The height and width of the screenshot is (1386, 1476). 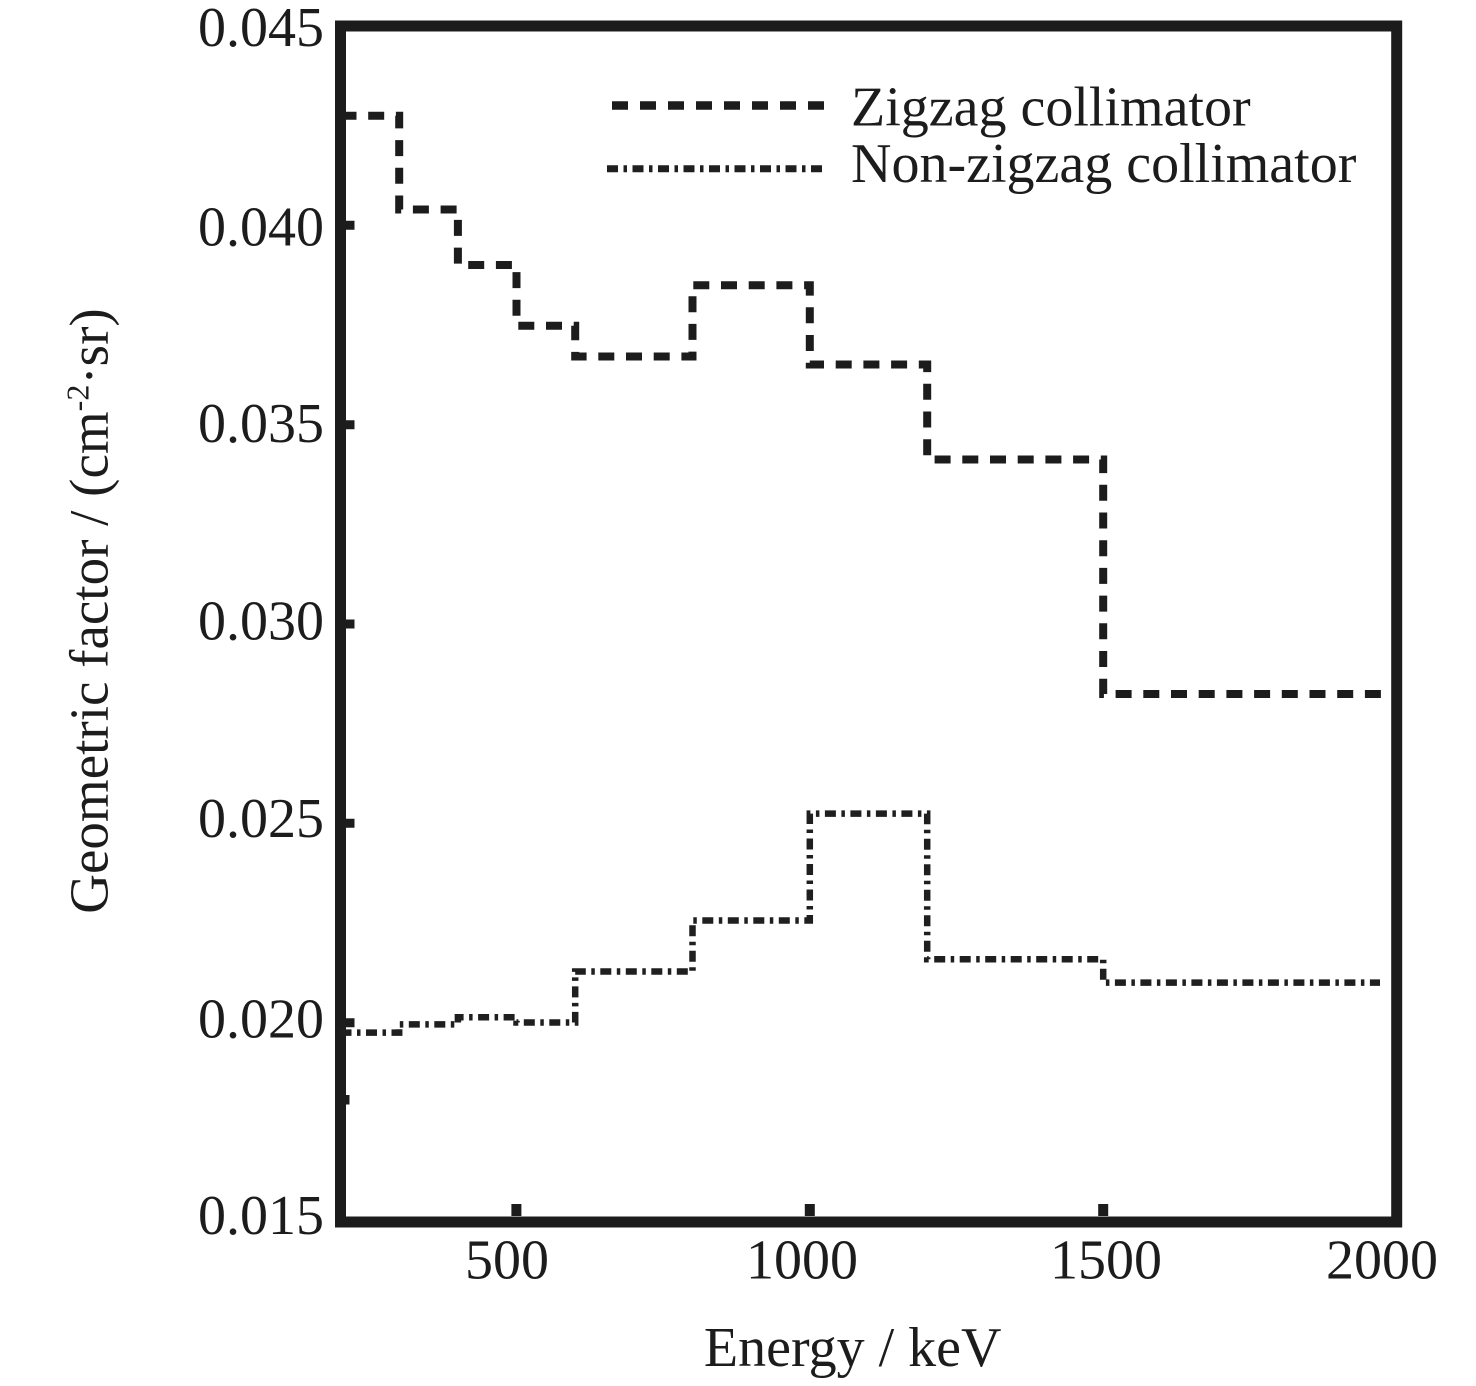 I want to click on svg-text: 0.045, so click(x=261, y=29).